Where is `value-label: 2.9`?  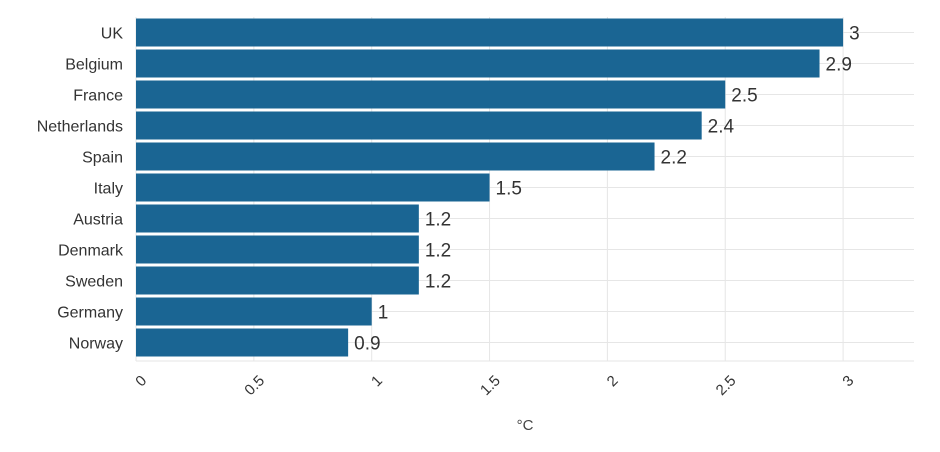 value-label: 2.9 is located at coordinates (839, 65).